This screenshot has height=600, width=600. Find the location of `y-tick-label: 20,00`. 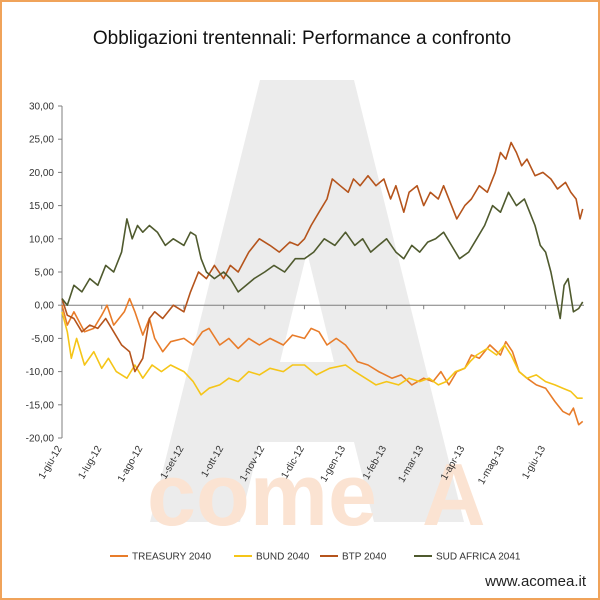

y-tick-label: 20,00 is located at coordinates (41, 173).